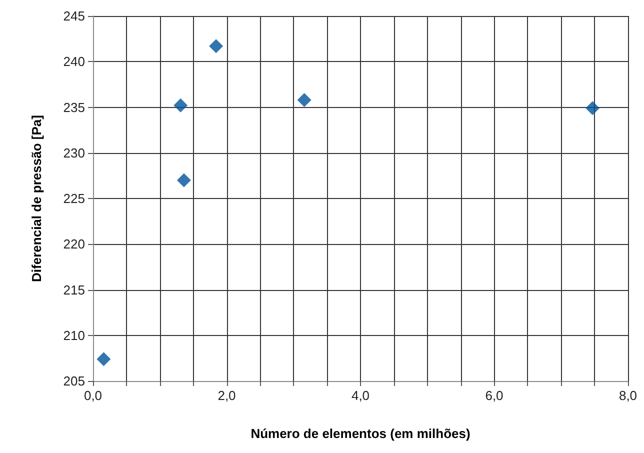 Image resolution: width=644 pixels, height=453 pixels. Describe the element at coordinates (93, 395) in the screenshot. I see `x-tick-label: 0,0` at that location.